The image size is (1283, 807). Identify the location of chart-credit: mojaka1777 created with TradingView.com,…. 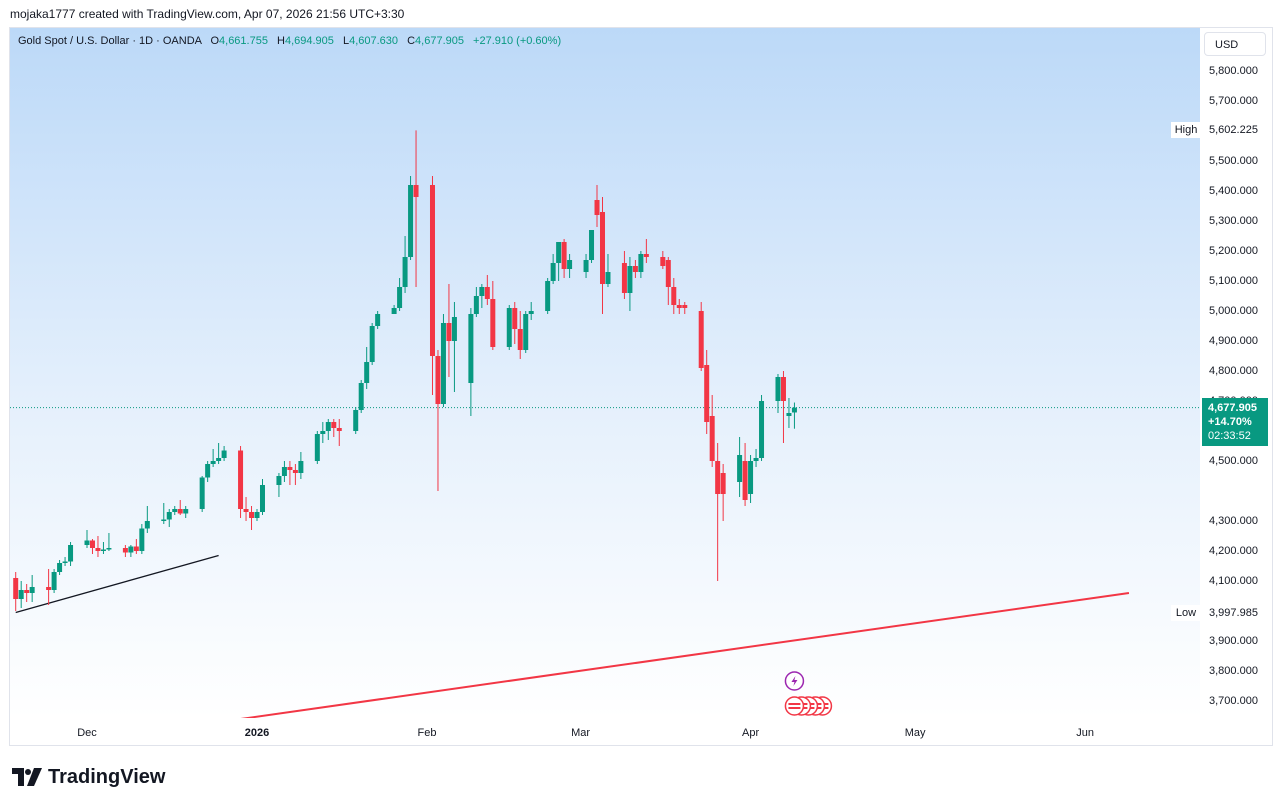
(207, 14).